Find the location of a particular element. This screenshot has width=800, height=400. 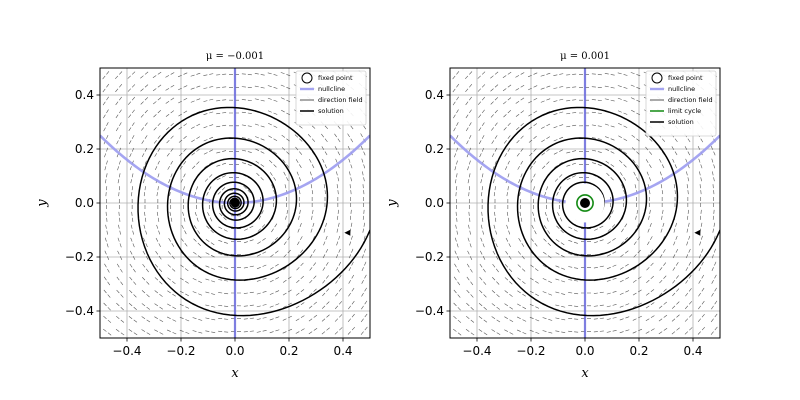

legend-label: nullcline is located at coordinates (331, 89).